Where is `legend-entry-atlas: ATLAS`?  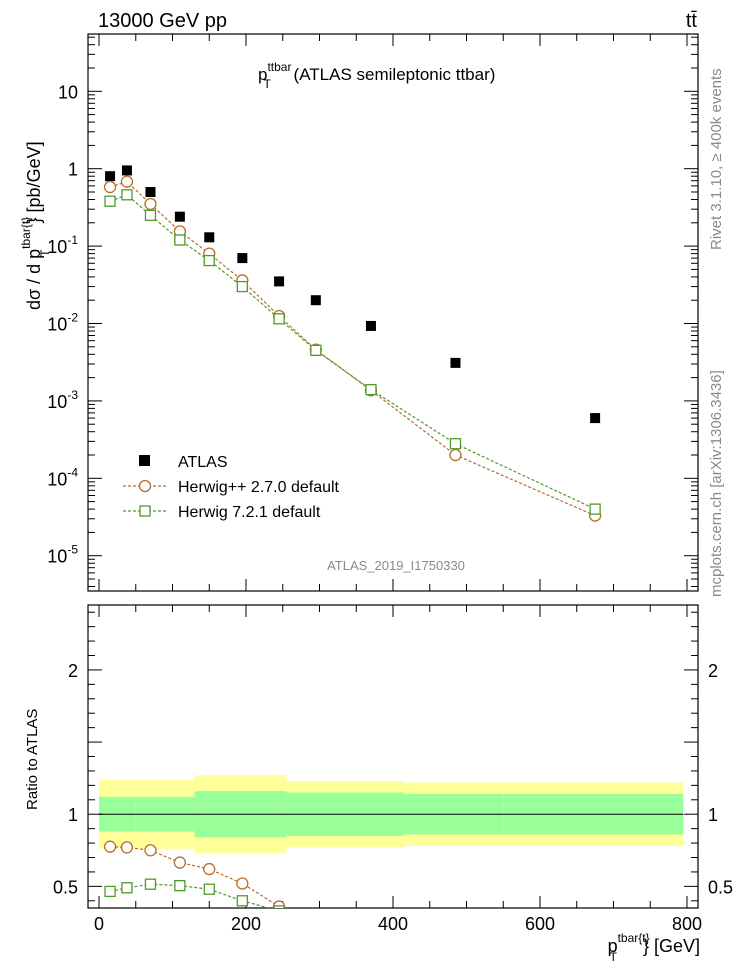
legend-entry-atlas: ATLAS is located at coordinates (183, 462).